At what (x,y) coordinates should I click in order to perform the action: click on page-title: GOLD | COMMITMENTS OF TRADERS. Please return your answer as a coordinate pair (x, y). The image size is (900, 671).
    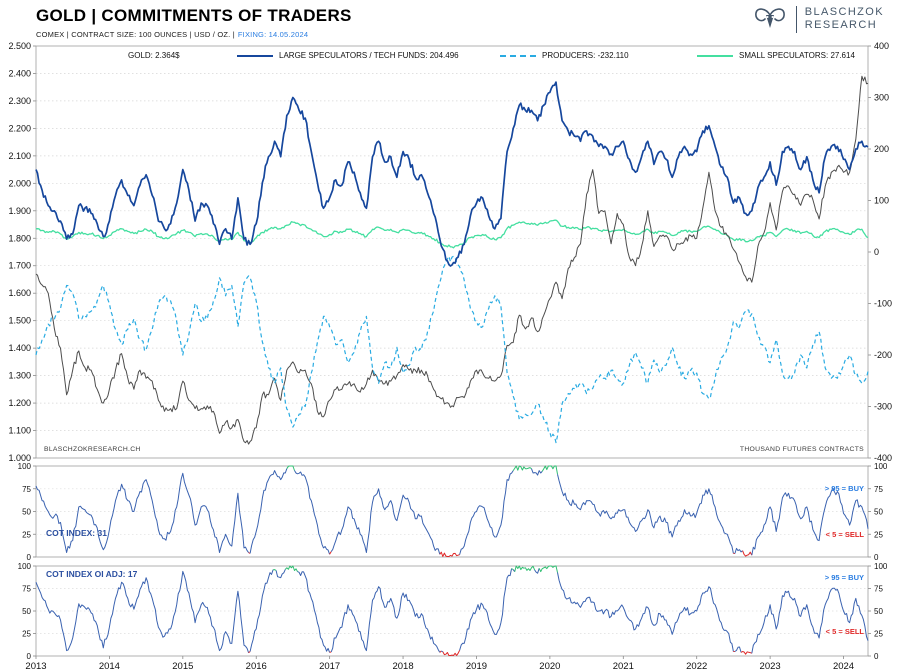
    Looking at the image, I should click on (194, 15).